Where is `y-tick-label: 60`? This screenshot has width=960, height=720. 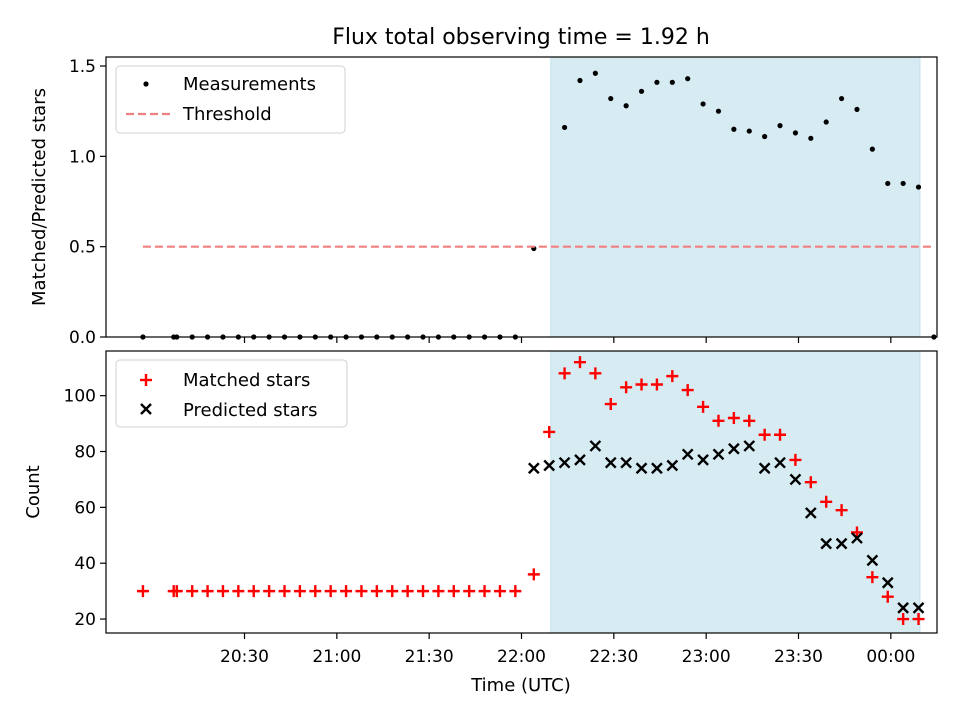 y-tick-label: 60 is located at coordinates (85, 508).